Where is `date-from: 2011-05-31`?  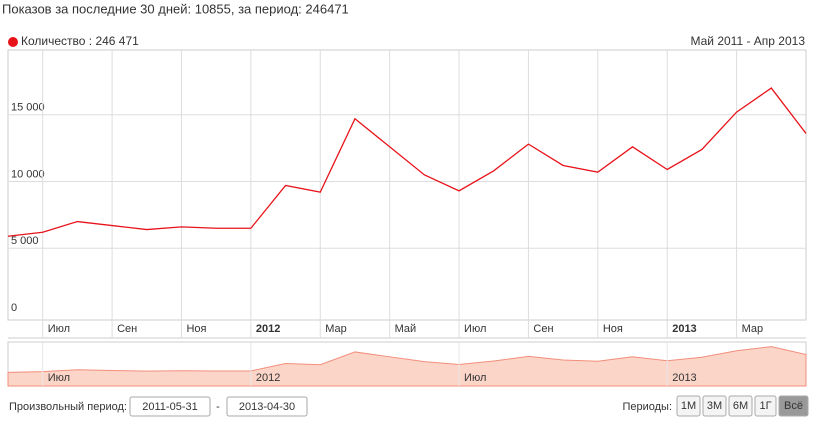 date-from: 2011-05-31 is located at coordinates (169, 407).